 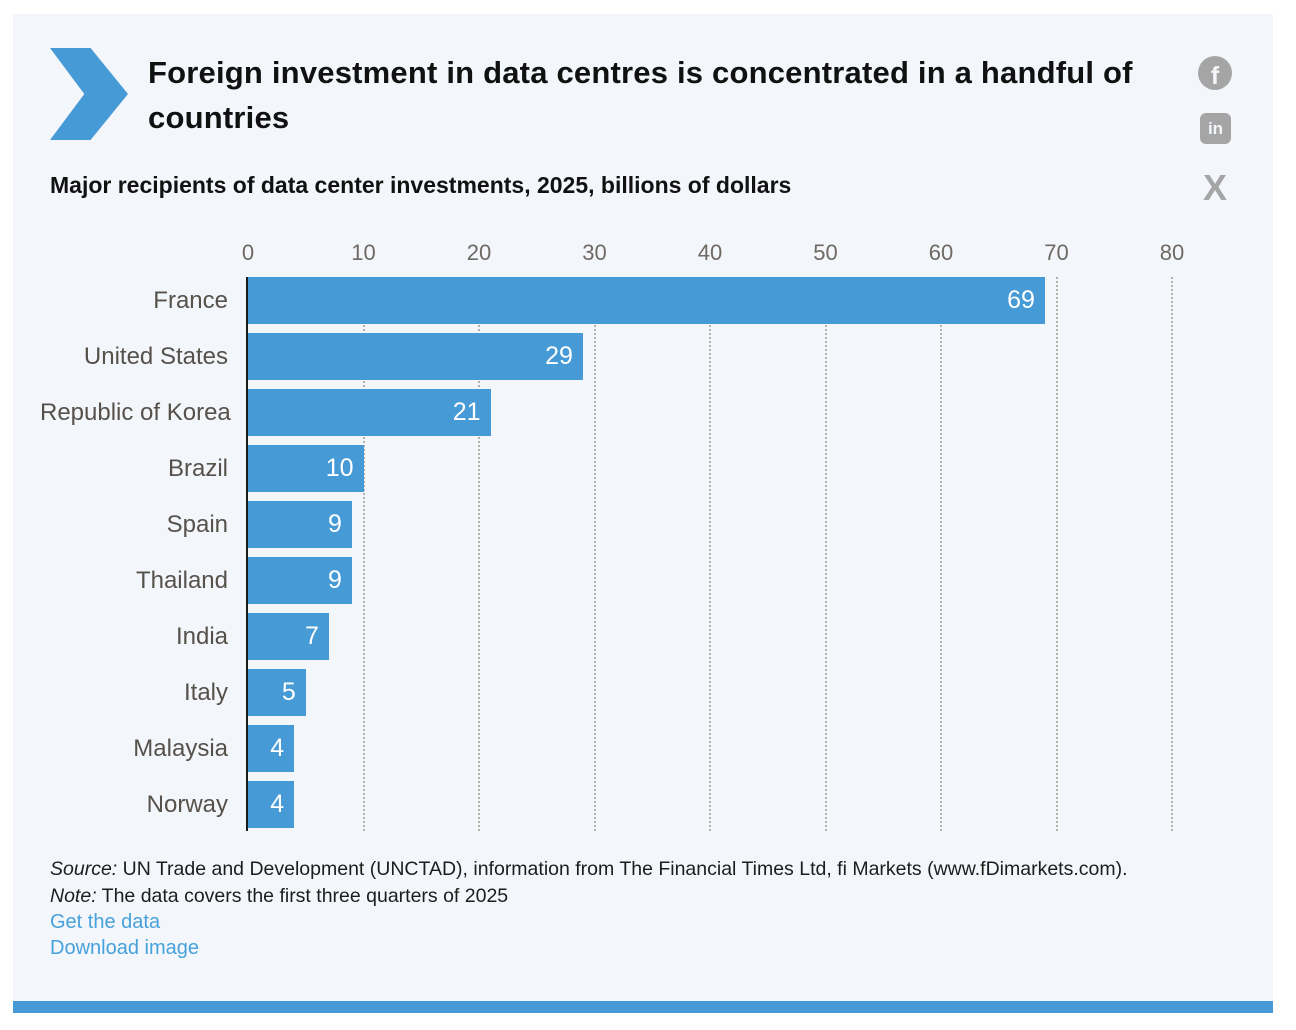 What do you see at coordinates (190, 300) in the screenshot?
I see `category-label: France` at bounding box center [190, 300].